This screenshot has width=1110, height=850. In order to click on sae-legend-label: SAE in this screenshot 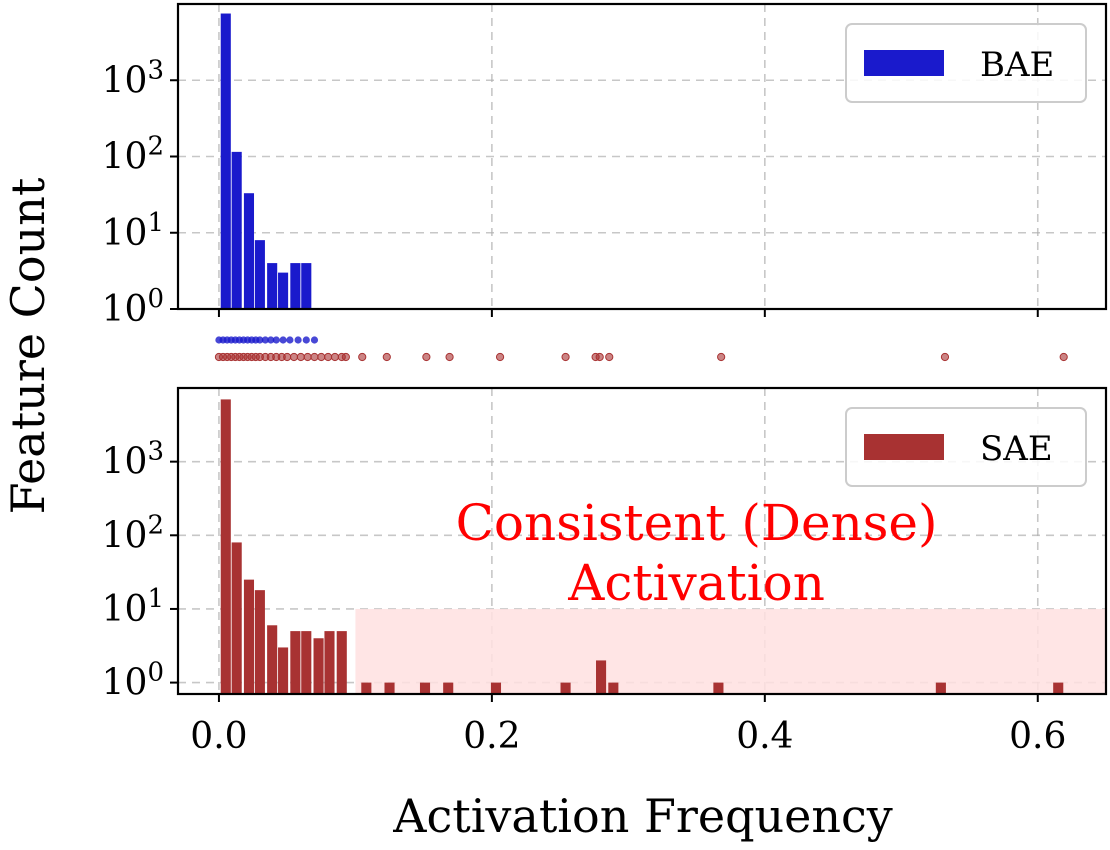, I will do `click(1016, 449)`.